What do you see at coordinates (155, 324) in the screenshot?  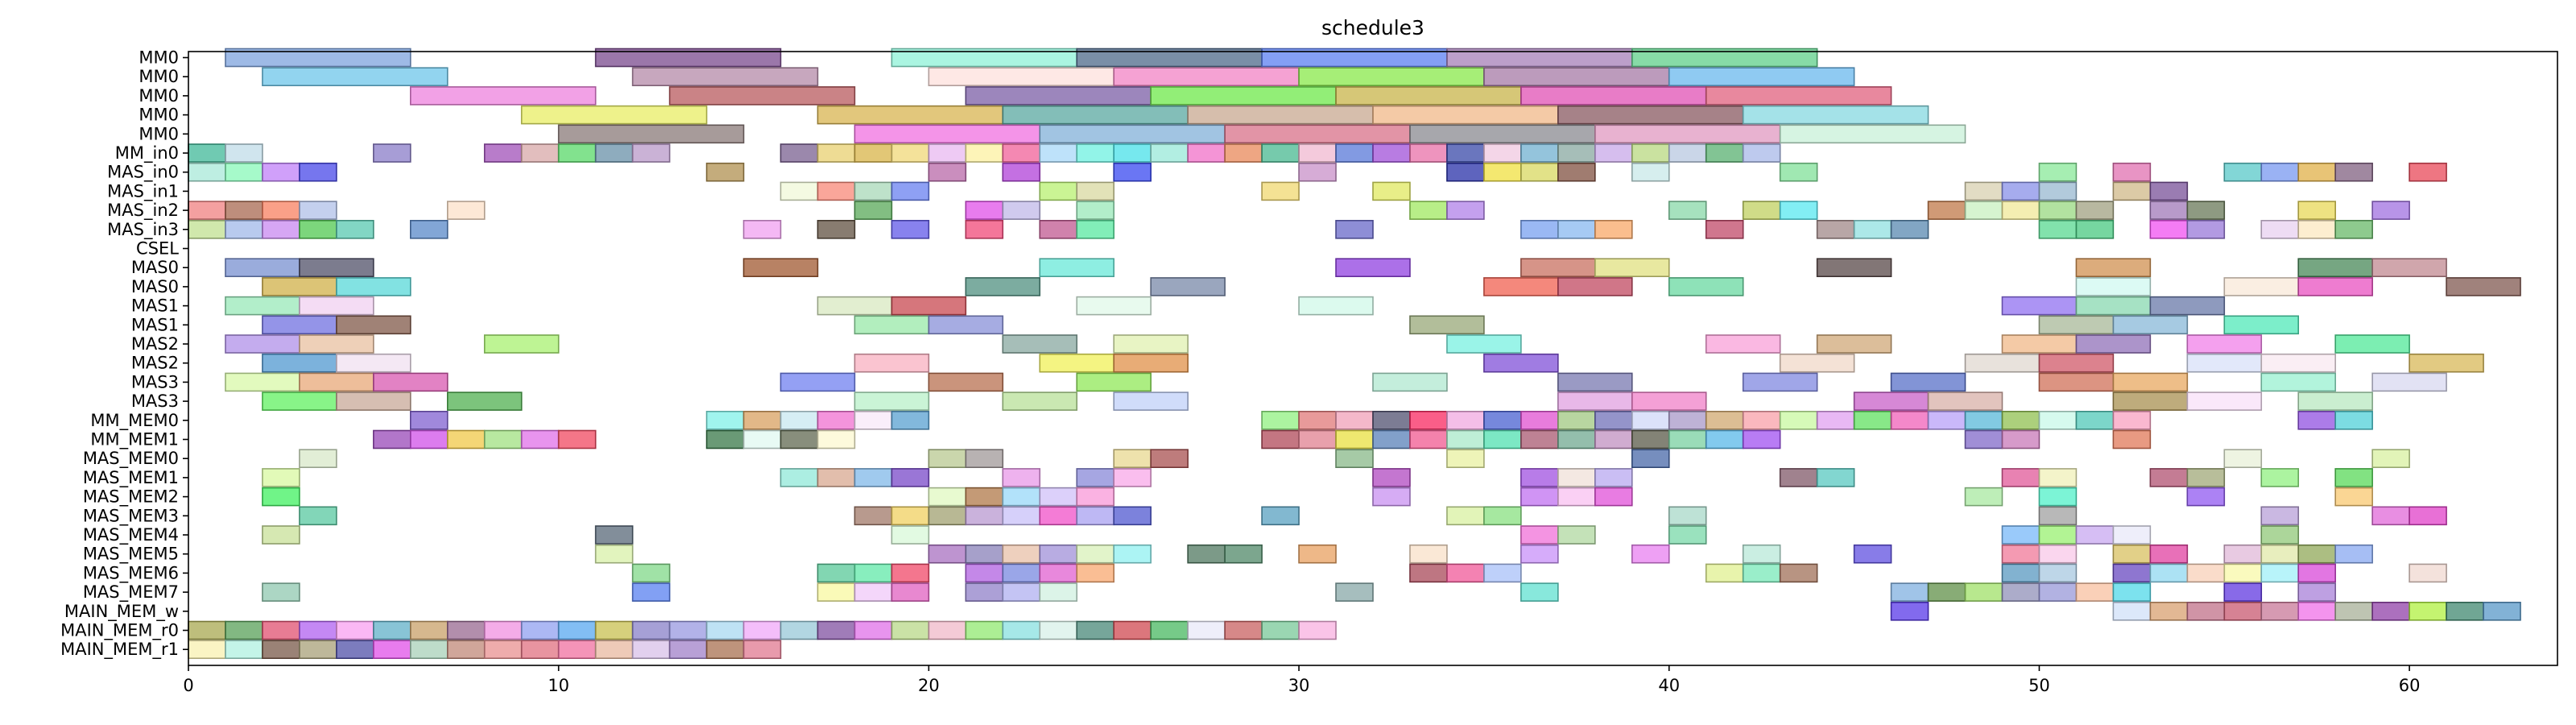 I see `y-tick-label-14: MAS1` at bounding box center [155, 324].